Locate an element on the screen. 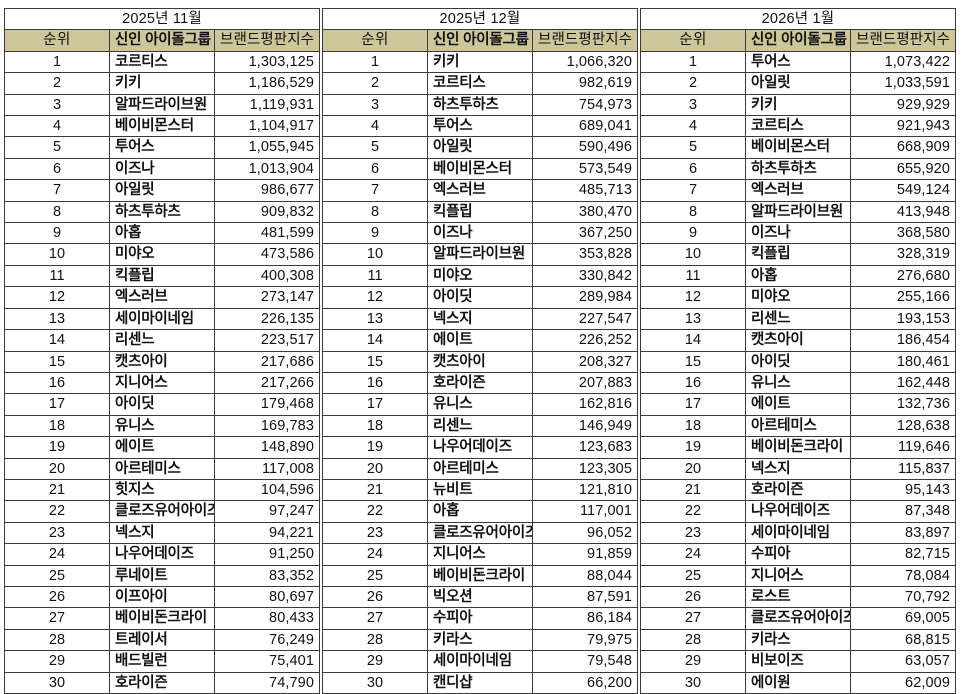 Image resolution: width=966 pixels, height=694 pixels. cell-rank: 8 is located at coordinates (57, 212).